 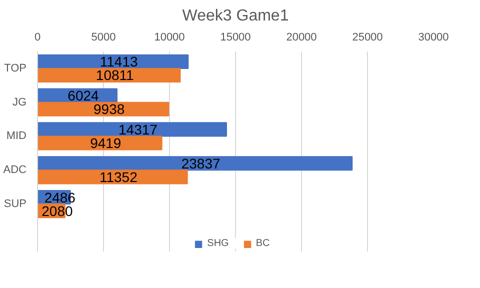 I want to click on x-tick-label: 0, so click(x=37, y=38).